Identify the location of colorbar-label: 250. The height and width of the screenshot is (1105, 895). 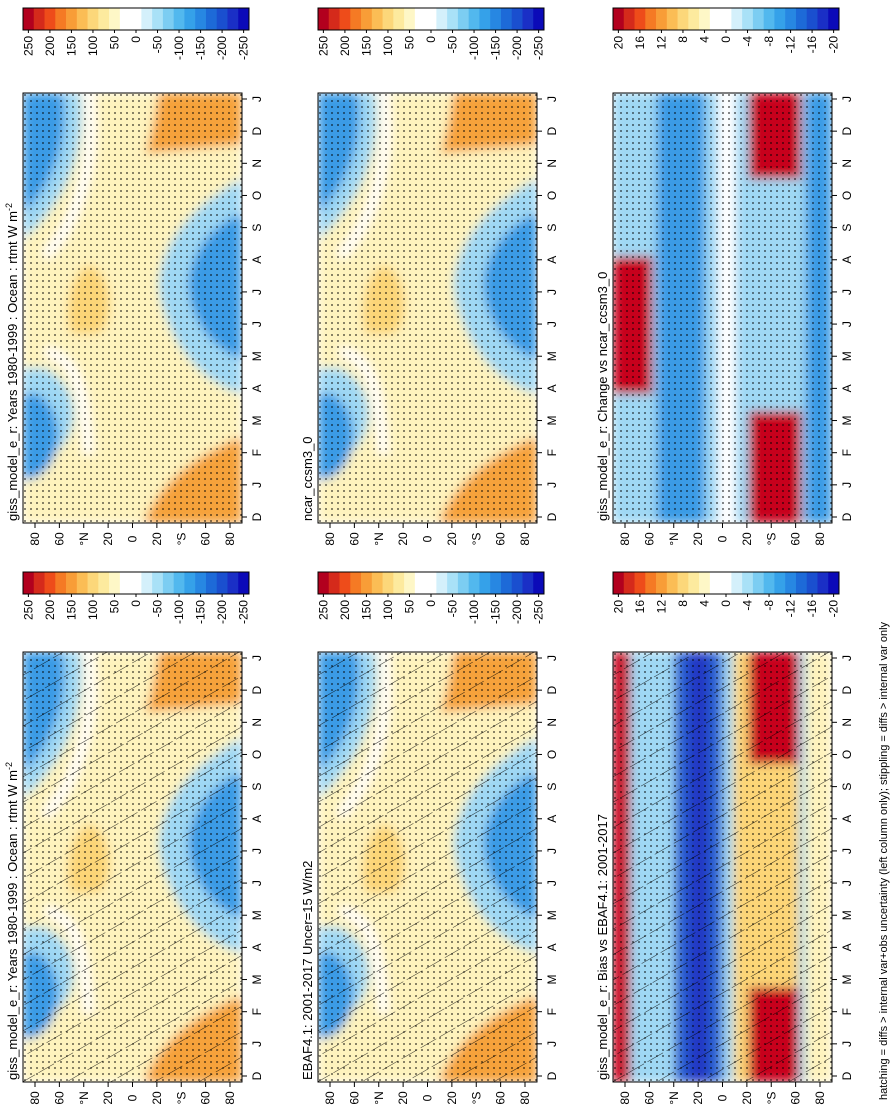
(28, 610).